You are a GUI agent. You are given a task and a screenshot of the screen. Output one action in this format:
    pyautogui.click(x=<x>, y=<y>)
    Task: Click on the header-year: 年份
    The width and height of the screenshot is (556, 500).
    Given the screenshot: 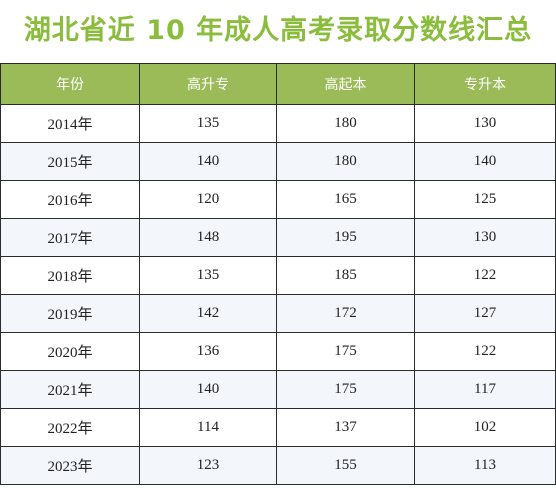 What is the action you would take?
    pyautogui.click(x=70, y=84)
    